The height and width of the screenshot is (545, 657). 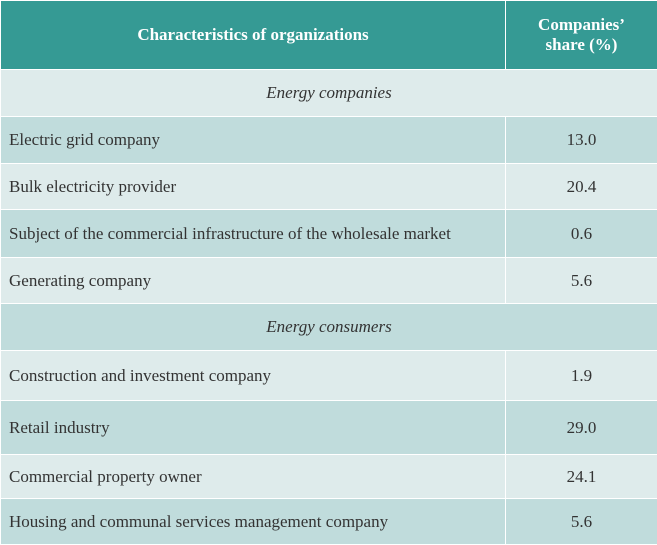 I want to click on section-header-row: Energy companies, so click(x=329, y=93).